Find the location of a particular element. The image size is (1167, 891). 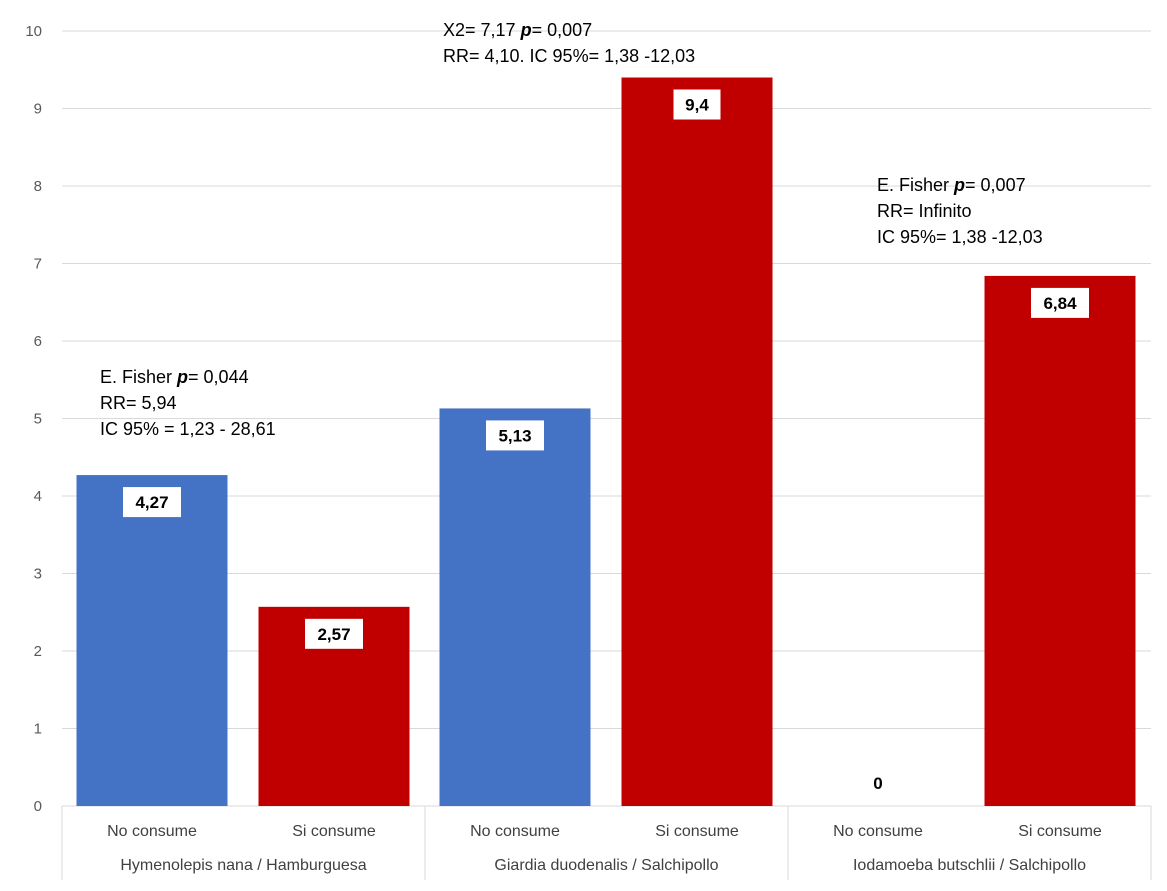

x-group-label: Hymenolepis nana / Hamburguesa is located at coordinates (243, 865).